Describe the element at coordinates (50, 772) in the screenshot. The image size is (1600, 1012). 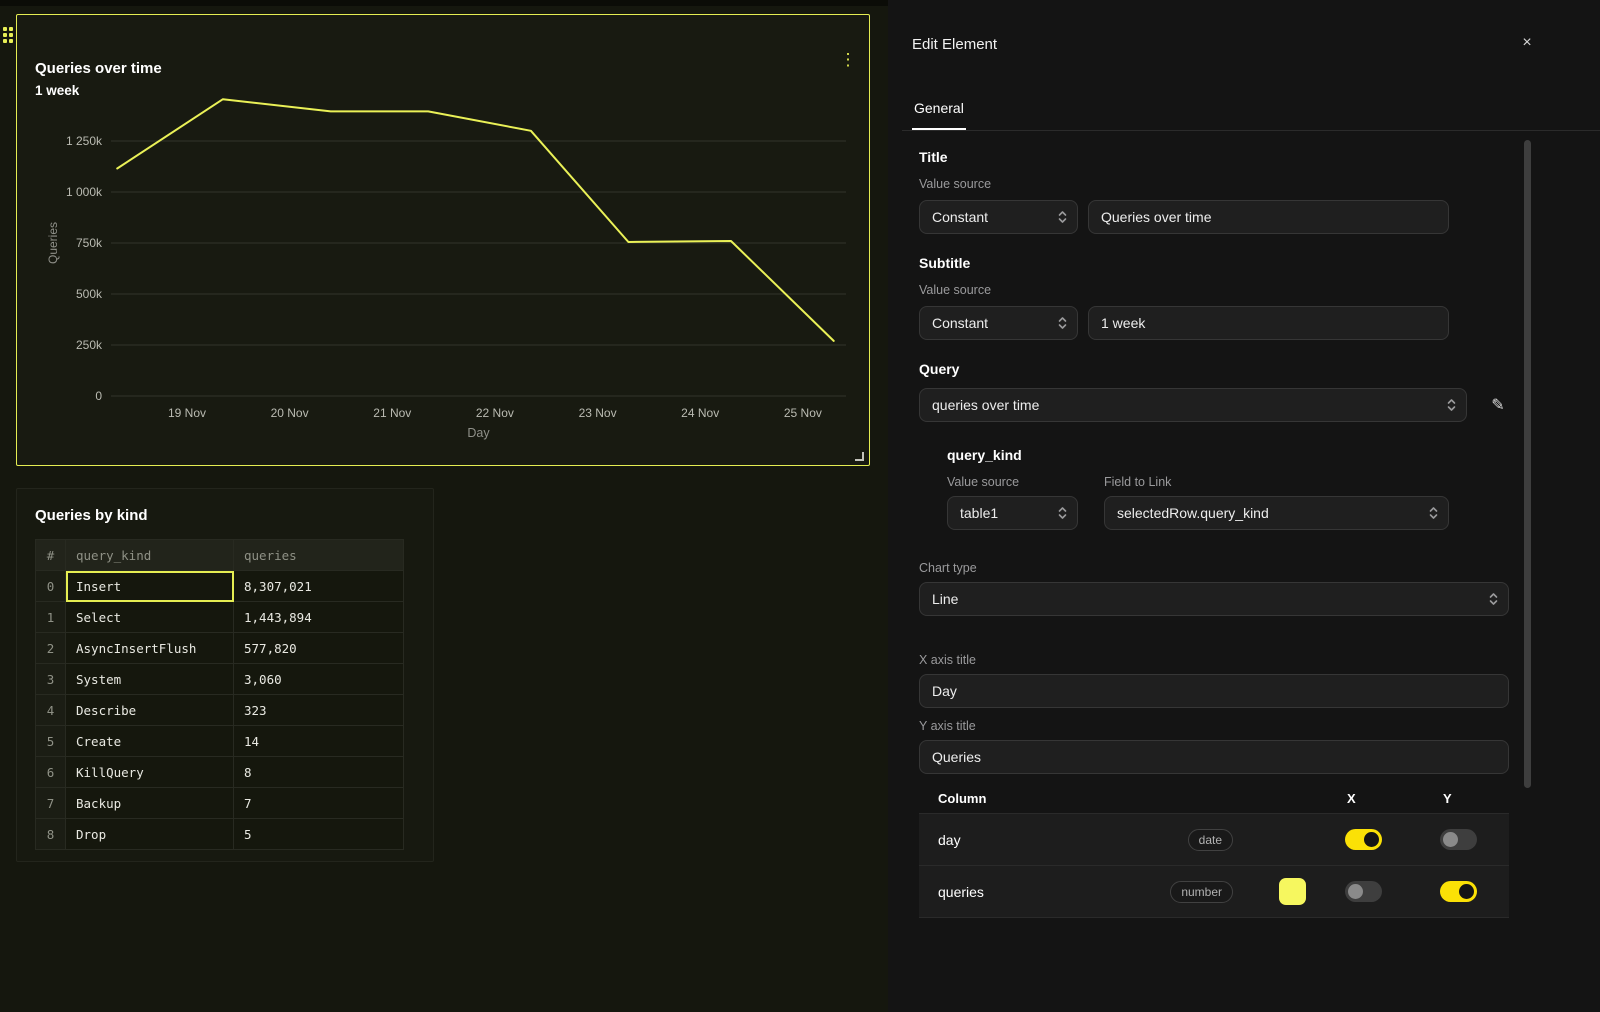
I see `row-index-cell: 6` at that location.